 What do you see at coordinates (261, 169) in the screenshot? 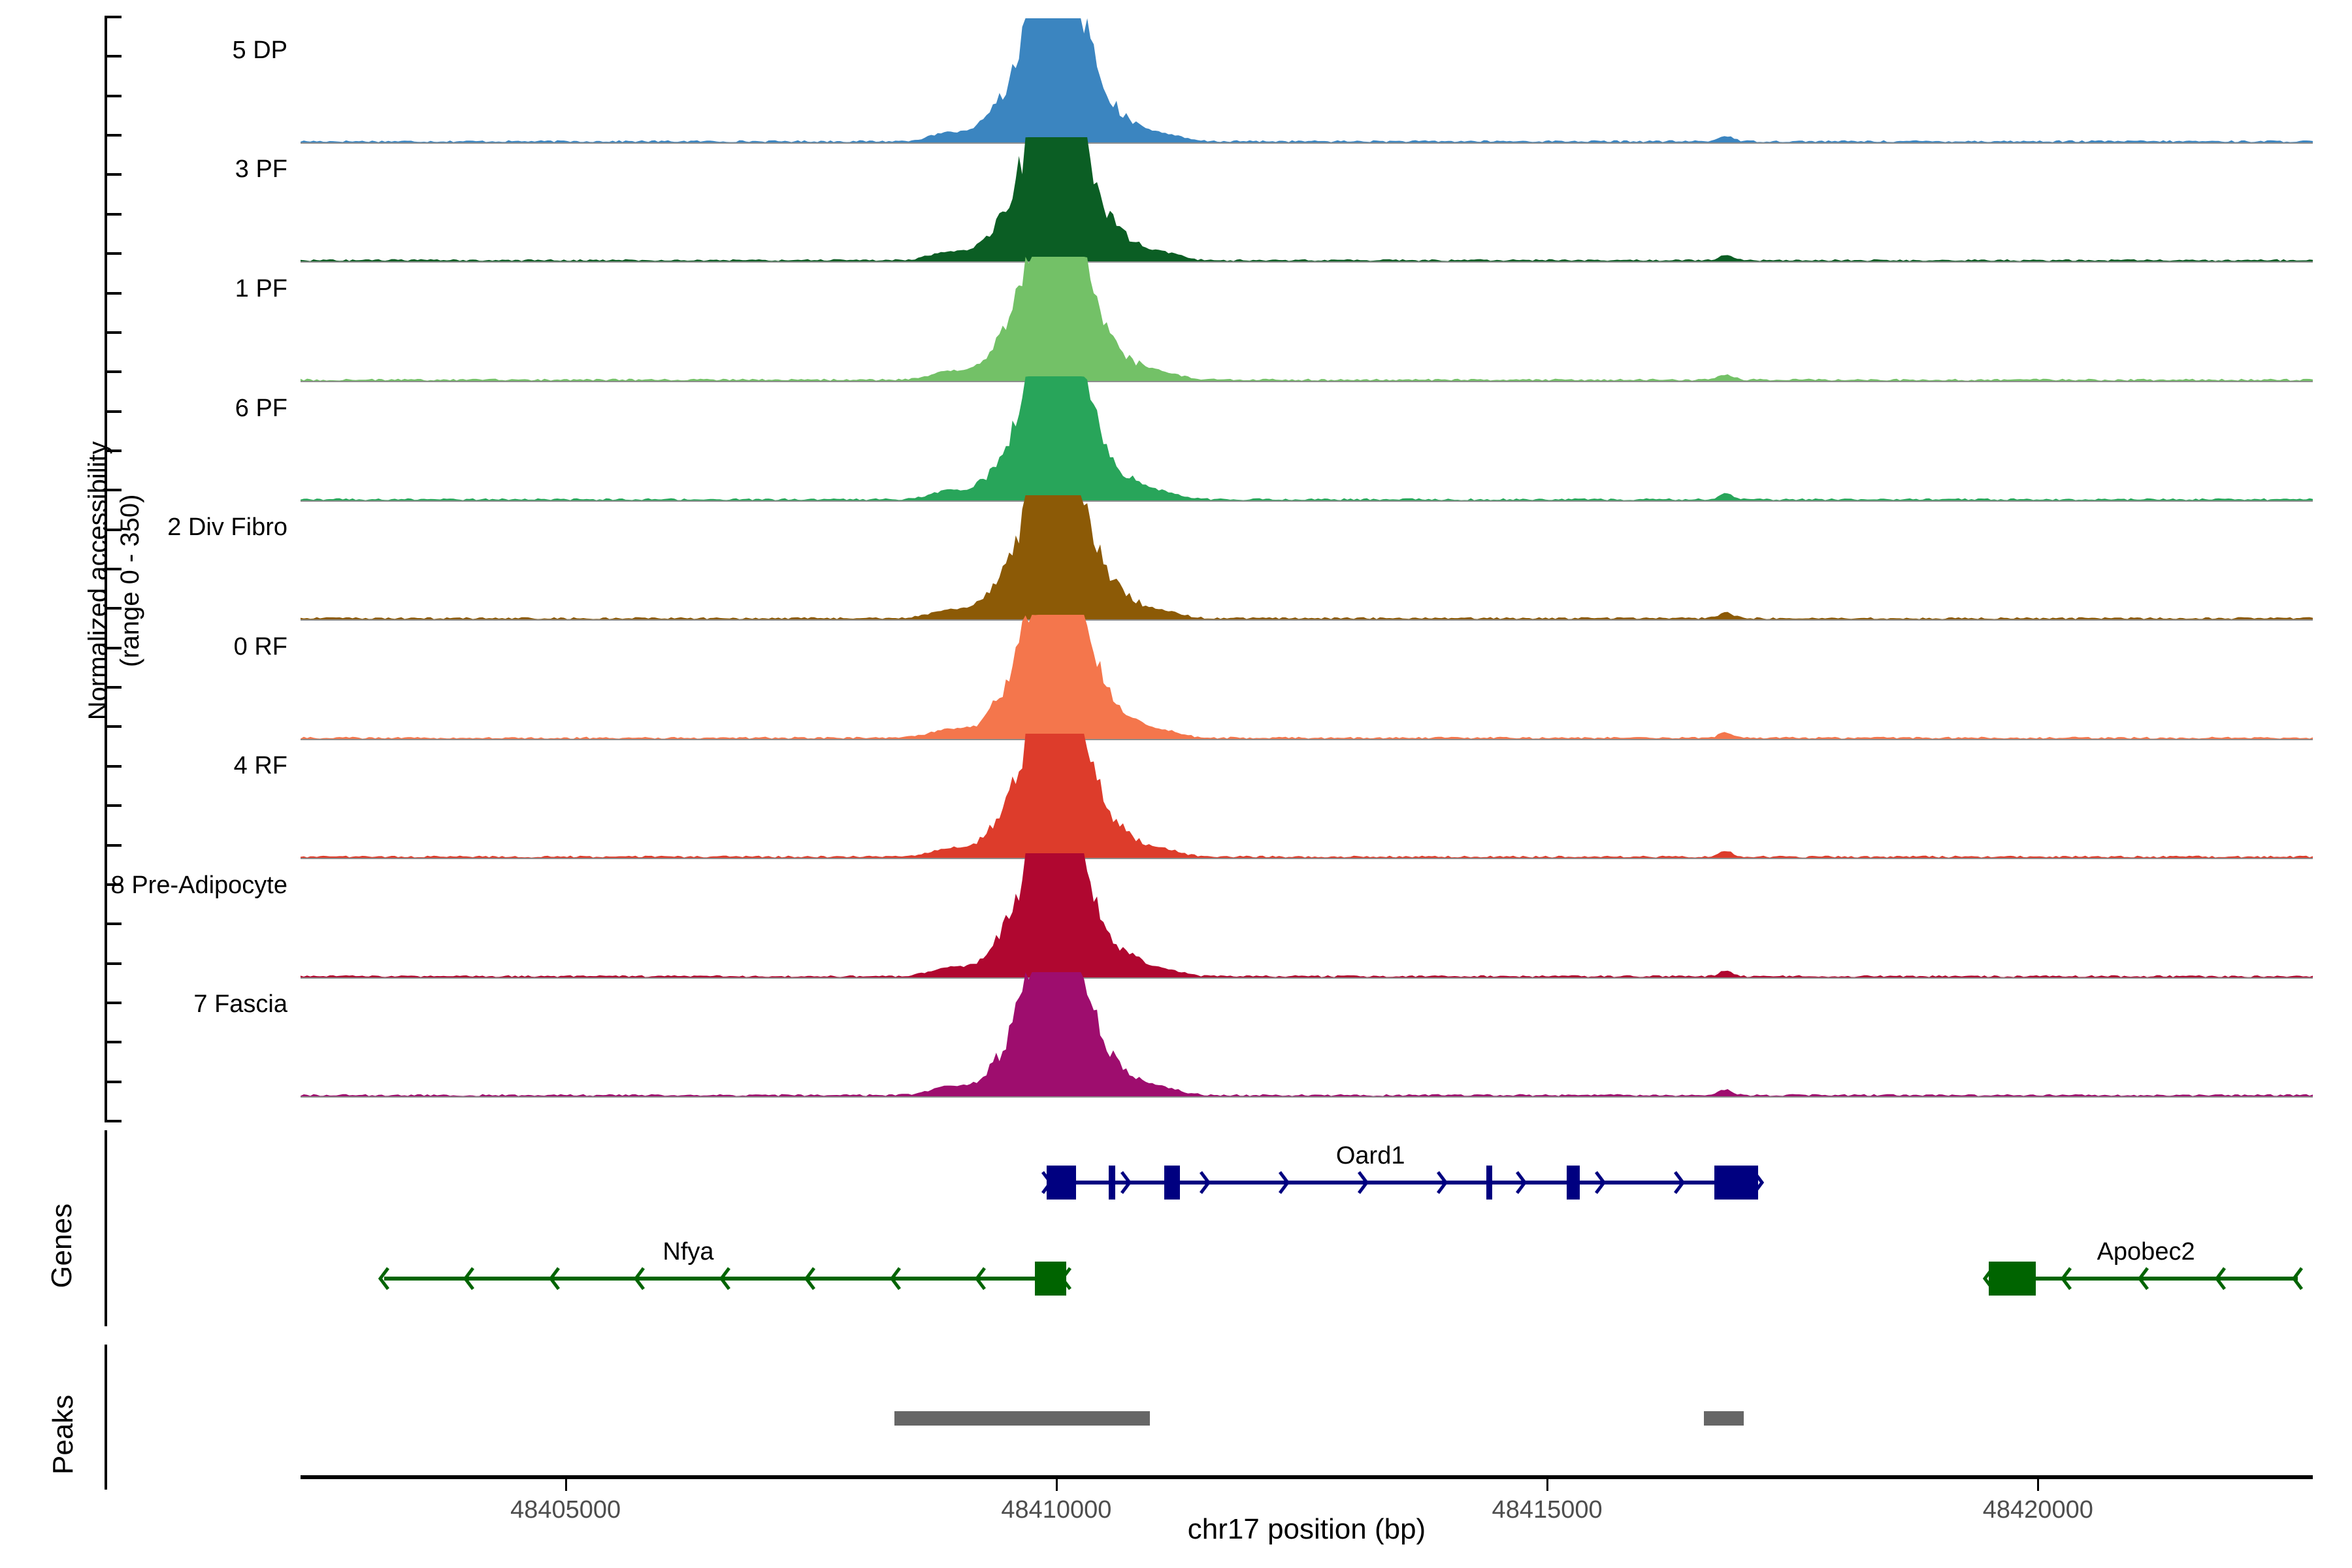
I see `track-label: 3 PF` at bounding box center [261, 169].